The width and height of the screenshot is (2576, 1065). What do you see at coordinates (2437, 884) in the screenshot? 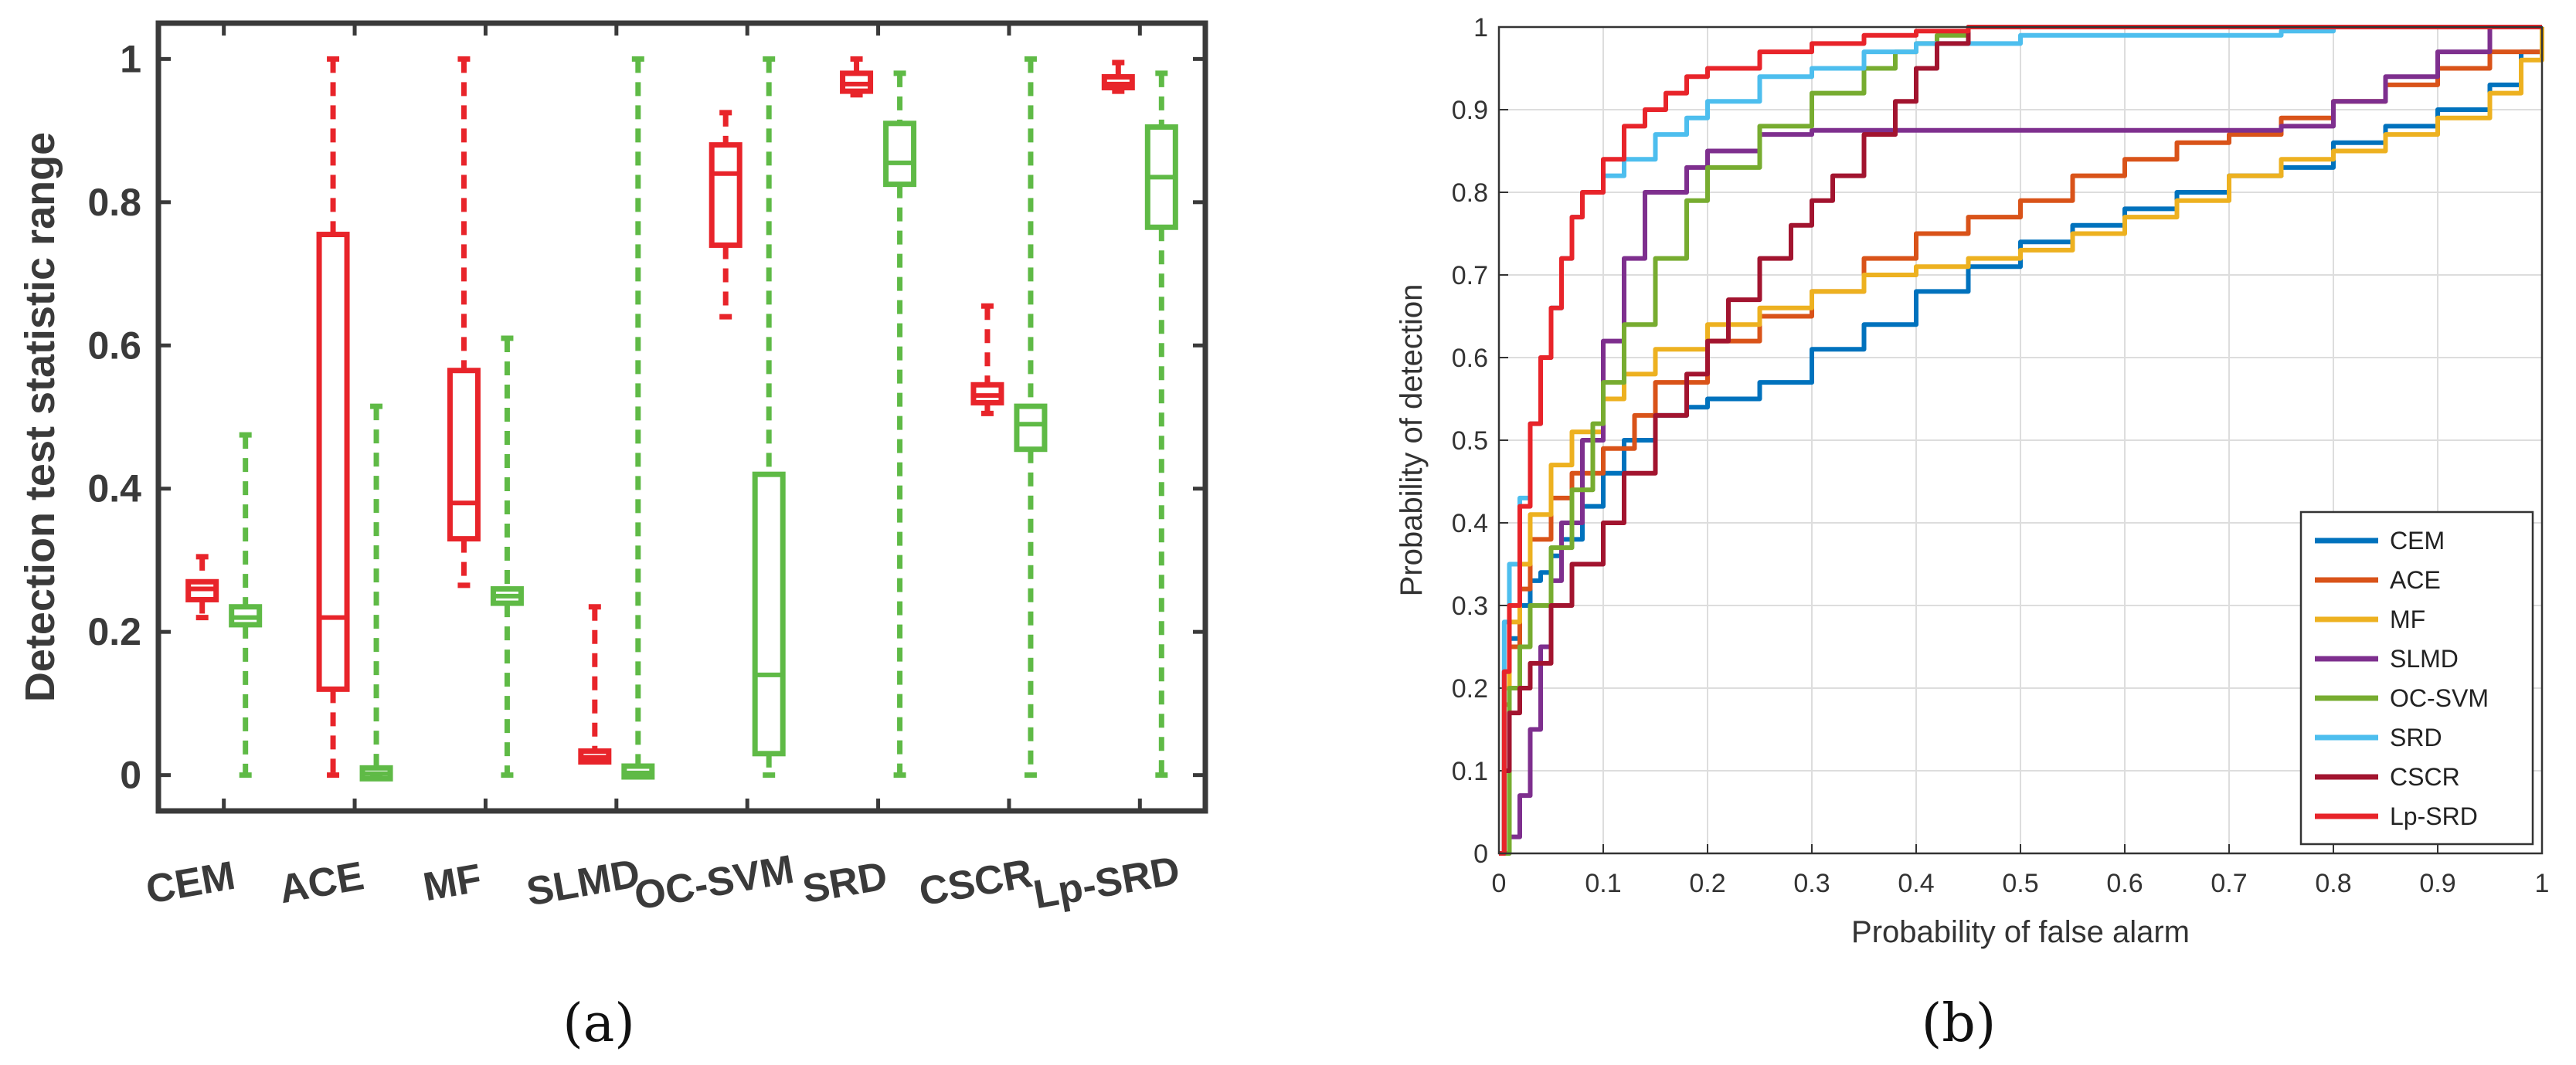
I see `b-x-tick-label: 0.9` at bounding box center [2437, 884].